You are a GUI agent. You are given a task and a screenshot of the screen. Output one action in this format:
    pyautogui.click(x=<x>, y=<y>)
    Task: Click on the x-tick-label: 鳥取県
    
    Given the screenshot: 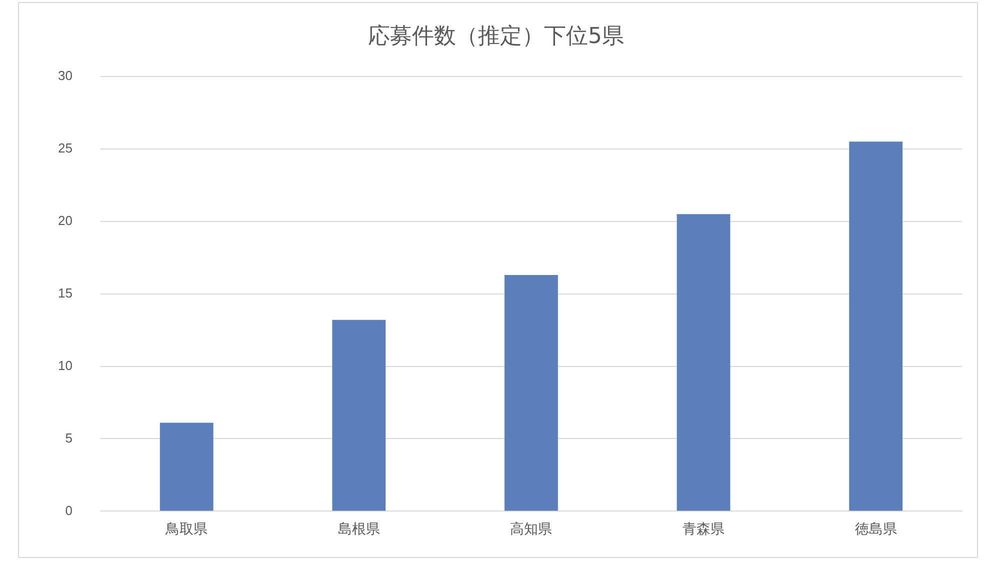 What is the action you would take?
    pyautogui.click(x=186, y=528)
    